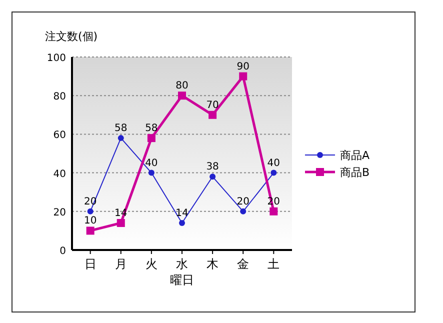 The width and height of the screenshot is (443, 323). What do you see at coordinates (59, 212) in the screenshot?
I see `y-tick-label: 20` at bounding box center [59, 212].